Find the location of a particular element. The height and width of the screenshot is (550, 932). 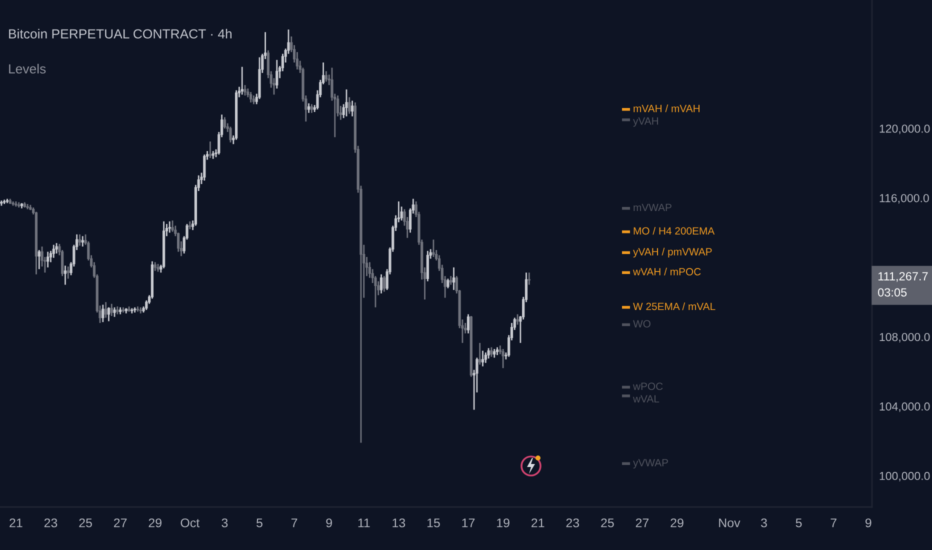

ref-line-label: MO / H4 200EMA is located at coordinates (674, 230).